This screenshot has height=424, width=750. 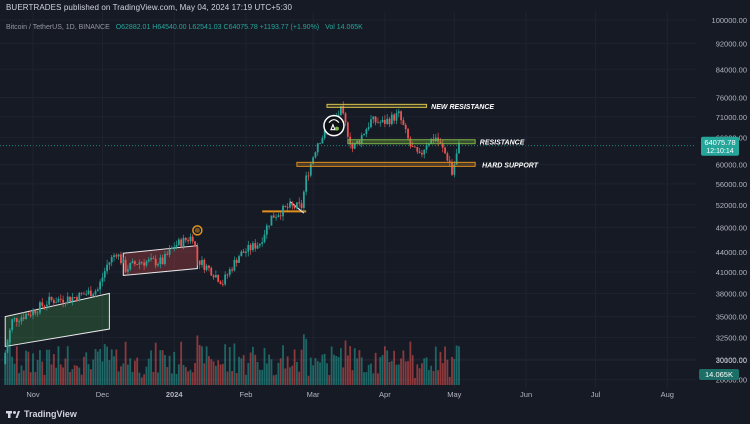 What do you see at coordinates (50, 414) in the screenshot?
I see `brand-name: TradingView` at bounding box center [50, 414].